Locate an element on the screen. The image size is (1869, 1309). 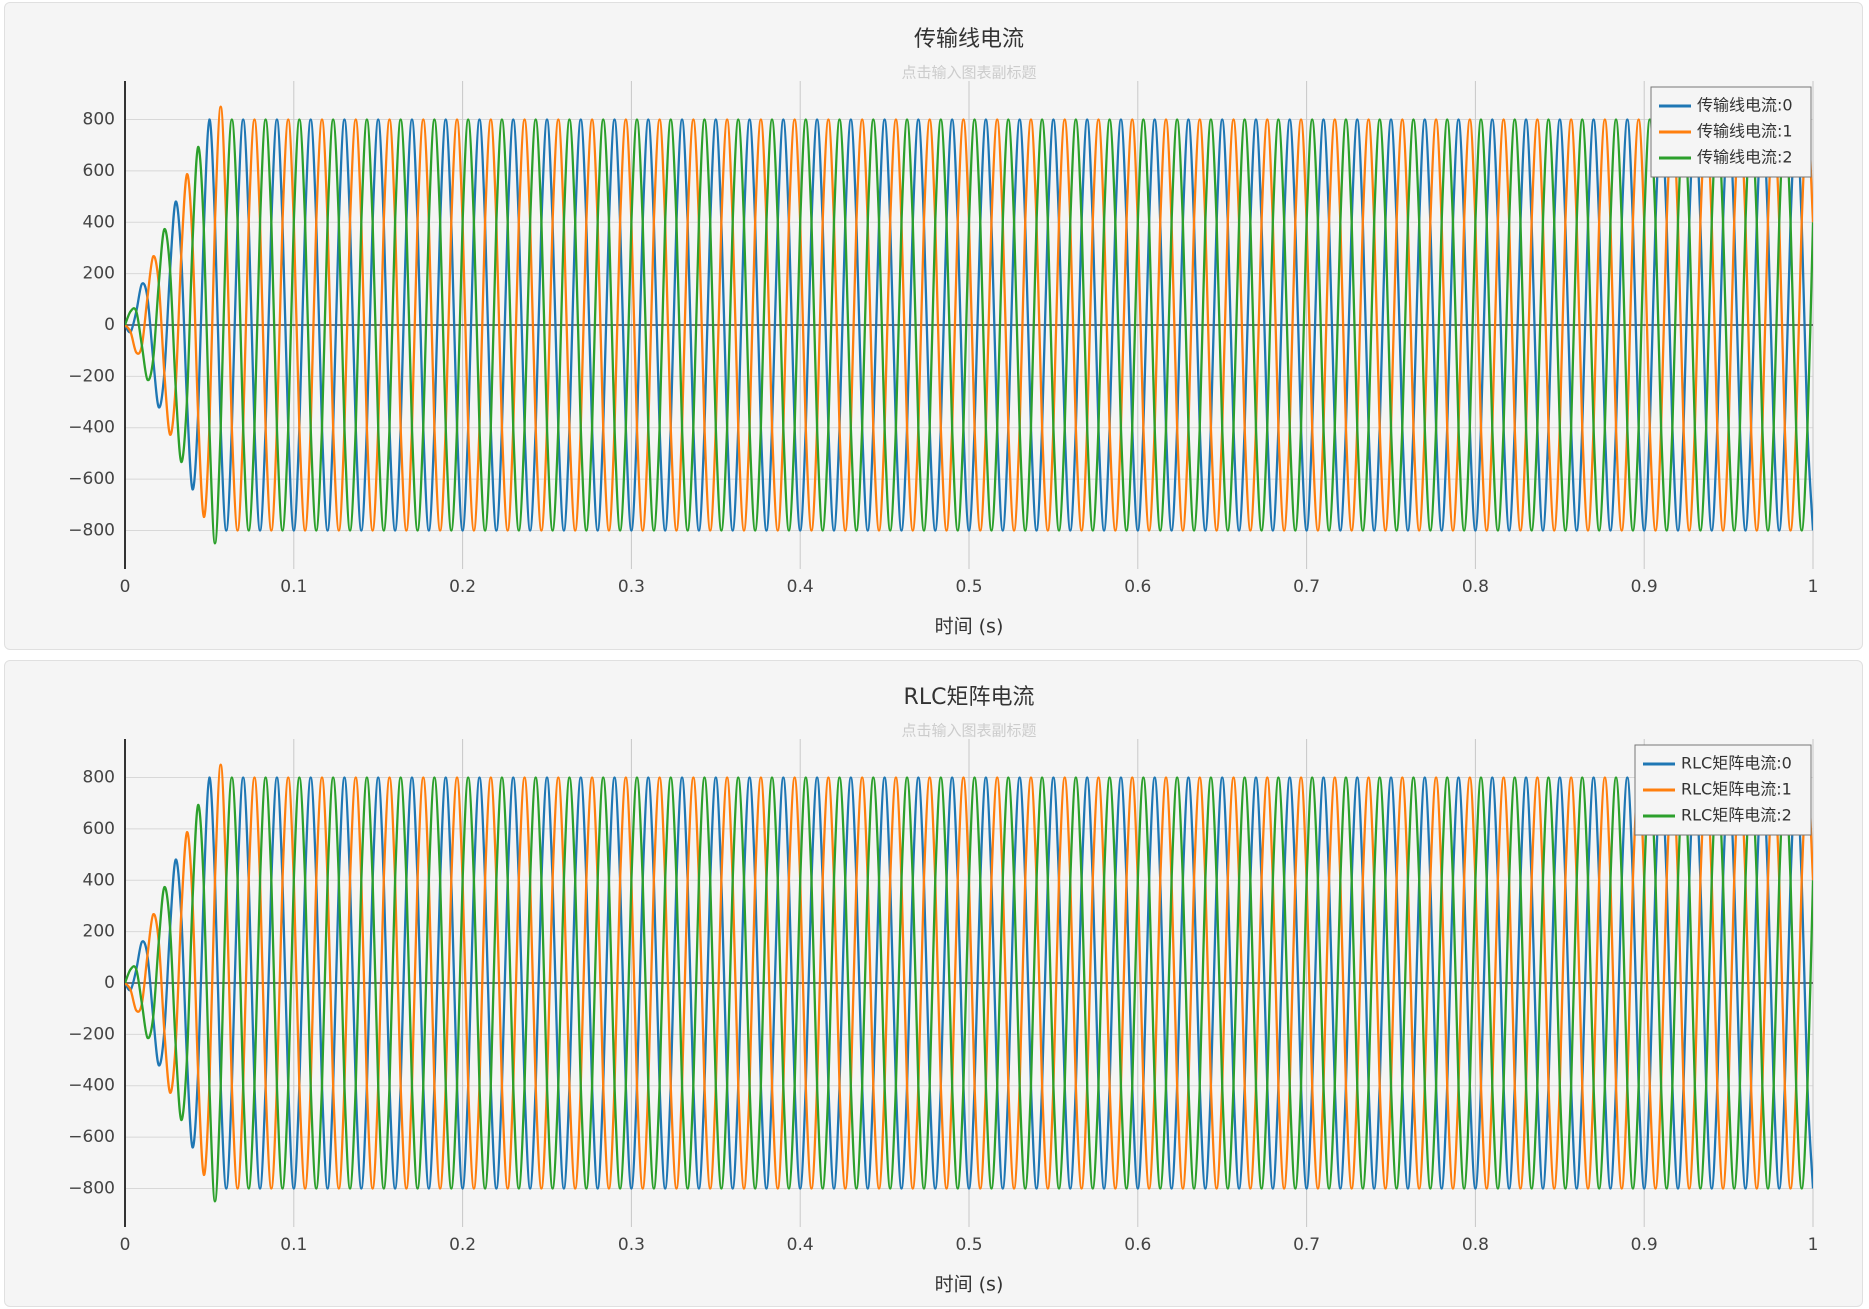
legend: RLC矩阵电流:0 RLC矩阵电流:1 RLC矩阵电流:2 is located at coordinates (1723, 790).